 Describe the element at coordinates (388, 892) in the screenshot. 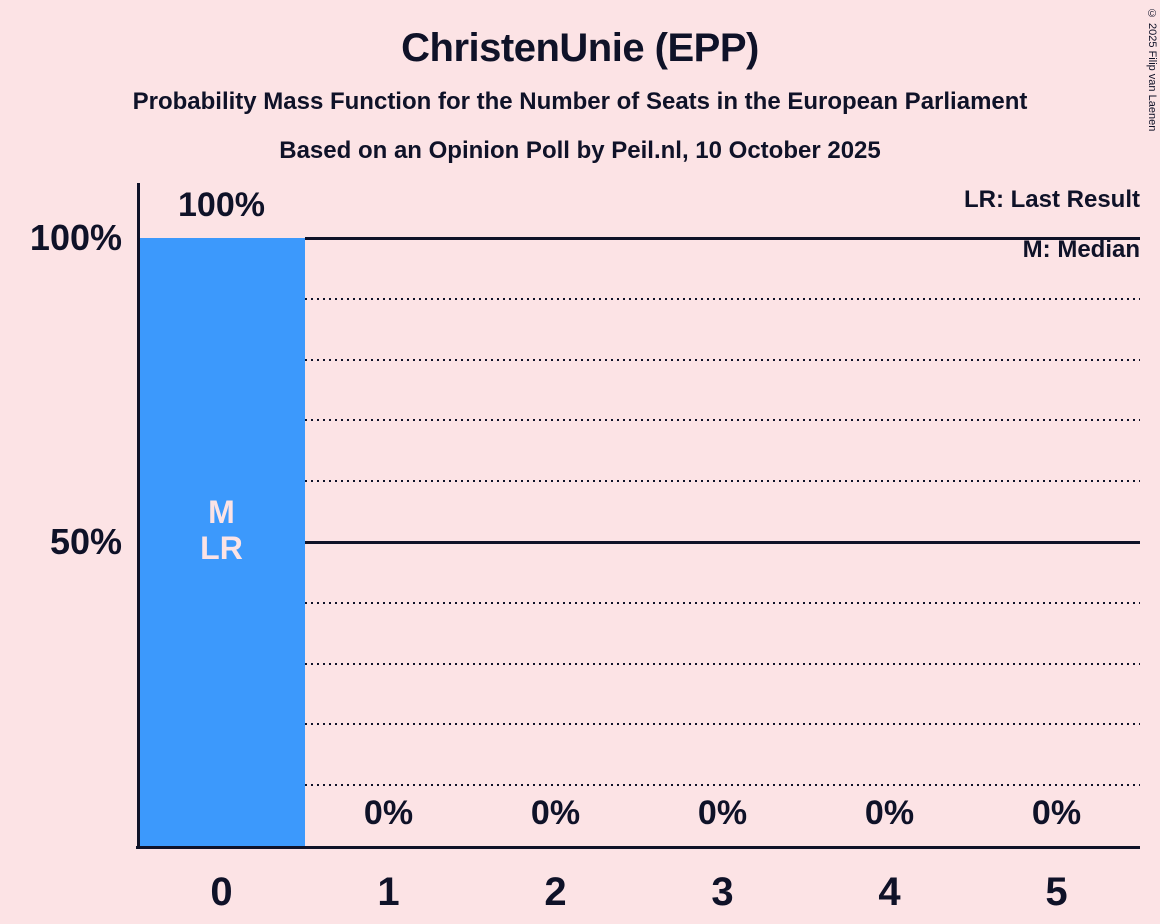

I see `x-tick-label: 1` at that location.